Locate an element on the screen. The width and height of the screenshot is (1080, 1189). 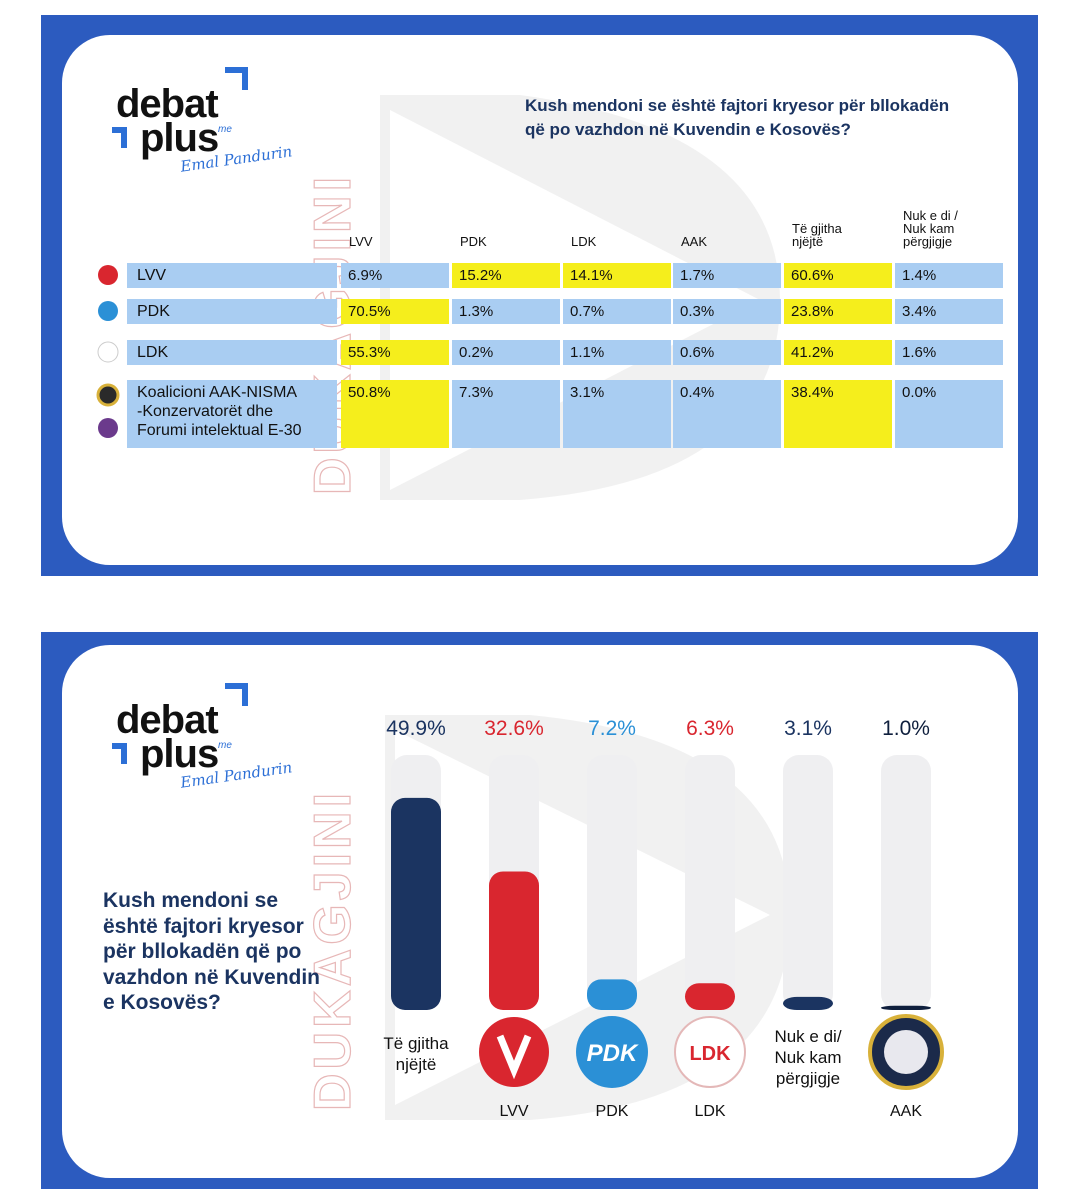
row-label: LDK is located at coordinates (153, 352).